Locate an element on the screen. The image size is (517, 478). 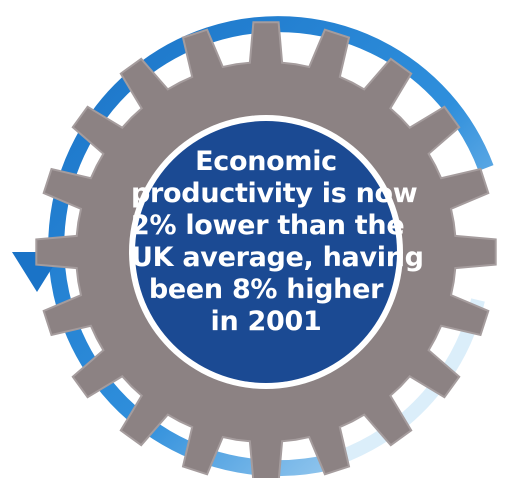
message-line-4: UK average, having is located at coordinates (277, 257).